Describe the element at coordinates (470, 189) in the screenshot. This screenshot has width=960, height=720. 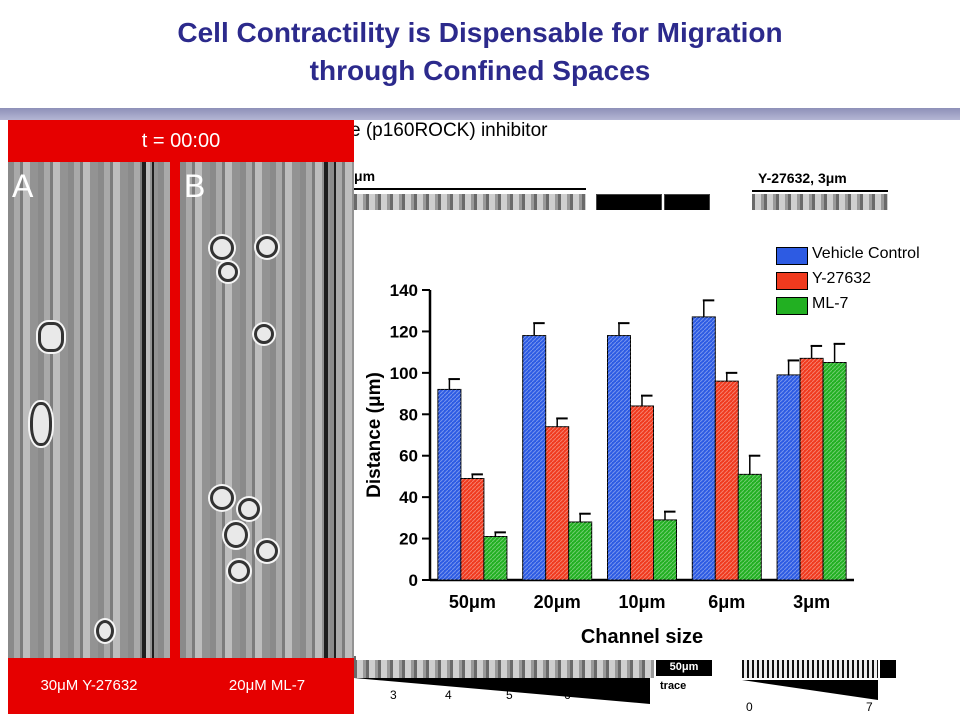
I see `background-scale-line` at that location.